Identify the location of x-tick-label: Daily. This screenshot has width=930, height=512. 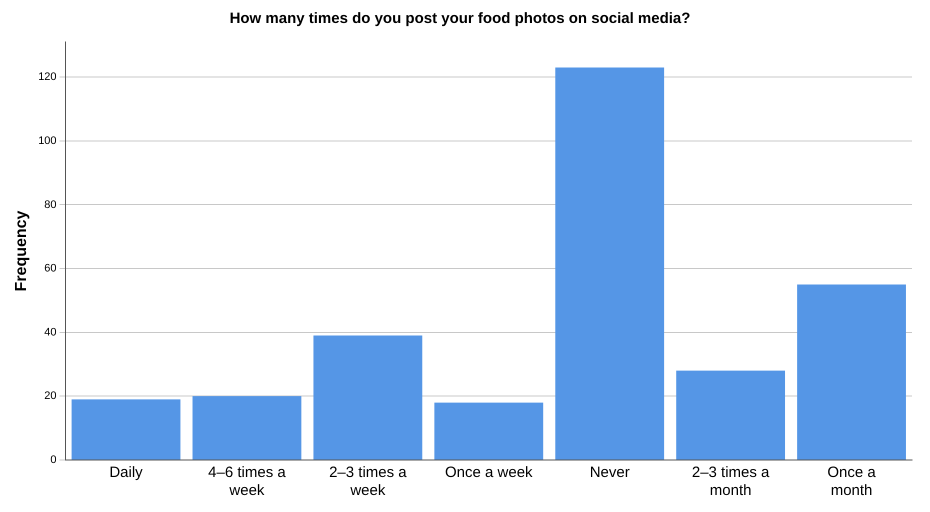
(126, 473).